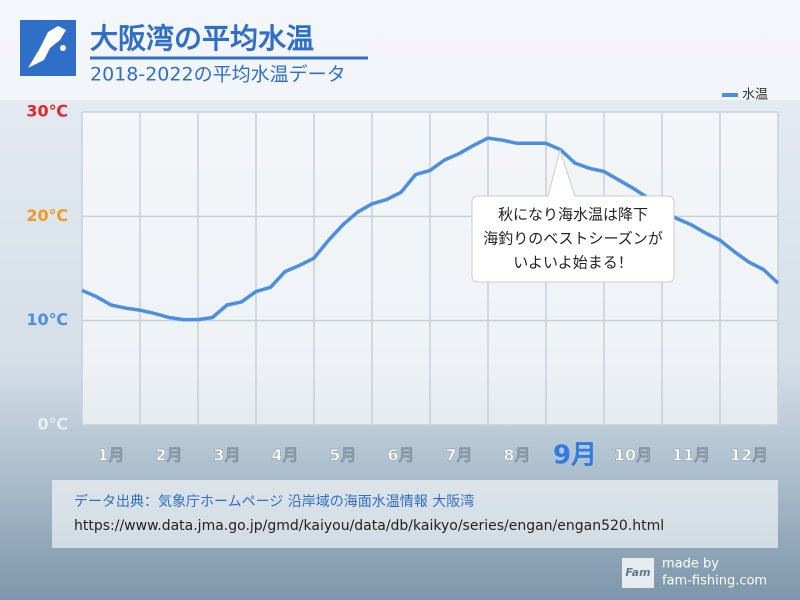 Image resolution: width=800 pixels, height=600 pixels. What do you see at coordinates (714, 581) in the screenshot?
I see `credit-line: fam-fishing.com` at bounding box center [714, 581].